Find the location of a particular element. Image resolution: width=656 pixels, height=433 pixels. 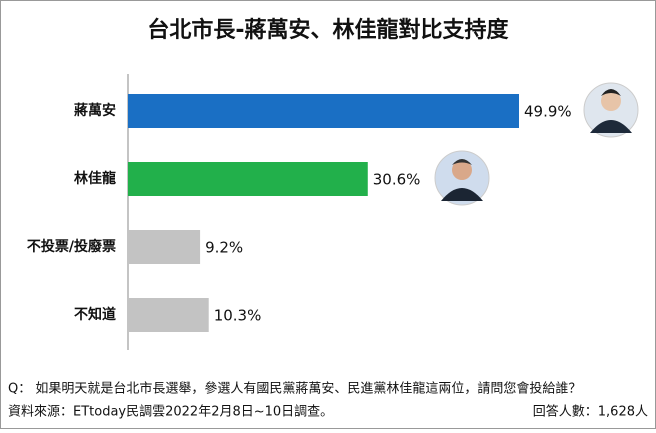

category-label: 林佳龍 is located at coordinates (95, 178).